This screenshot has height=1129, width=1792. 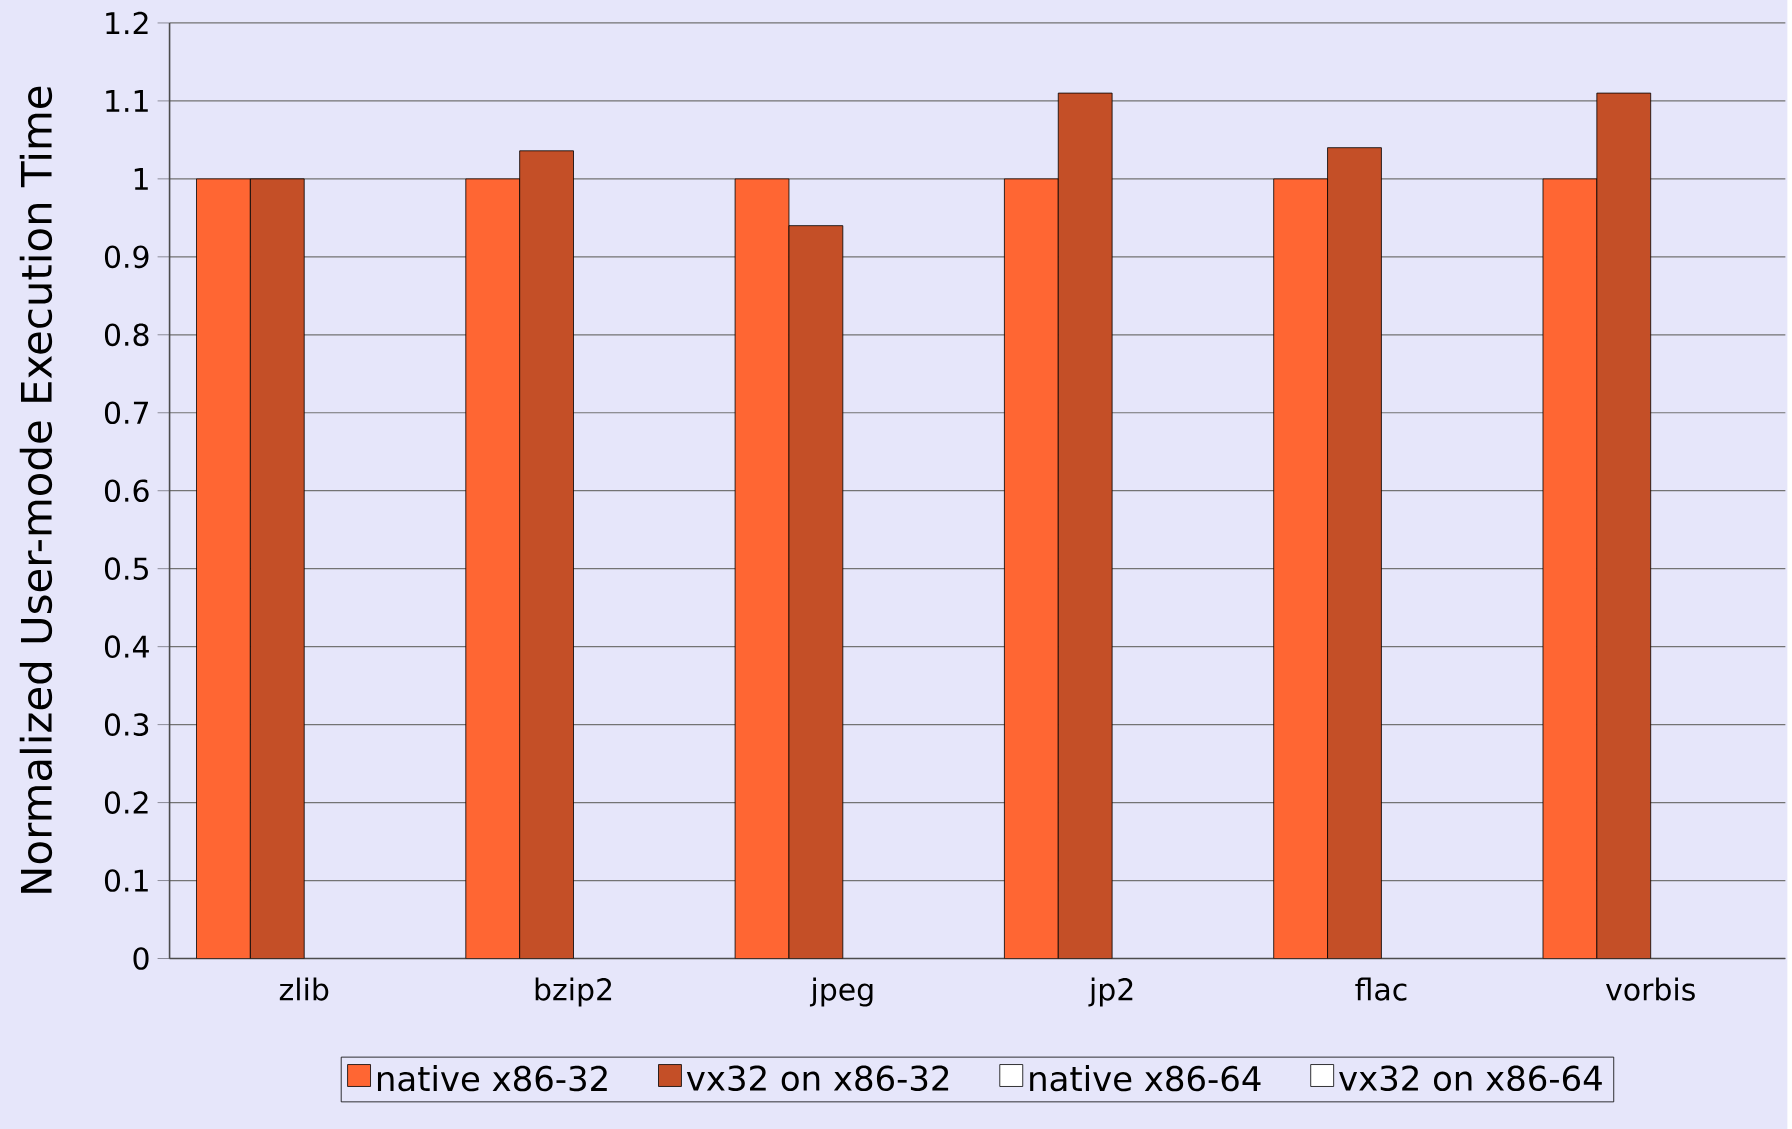 What do you see at coordinates (126, 413) in the screenshot?
I see `y-tick-label: 0.7` at bounding box center [126, 413].